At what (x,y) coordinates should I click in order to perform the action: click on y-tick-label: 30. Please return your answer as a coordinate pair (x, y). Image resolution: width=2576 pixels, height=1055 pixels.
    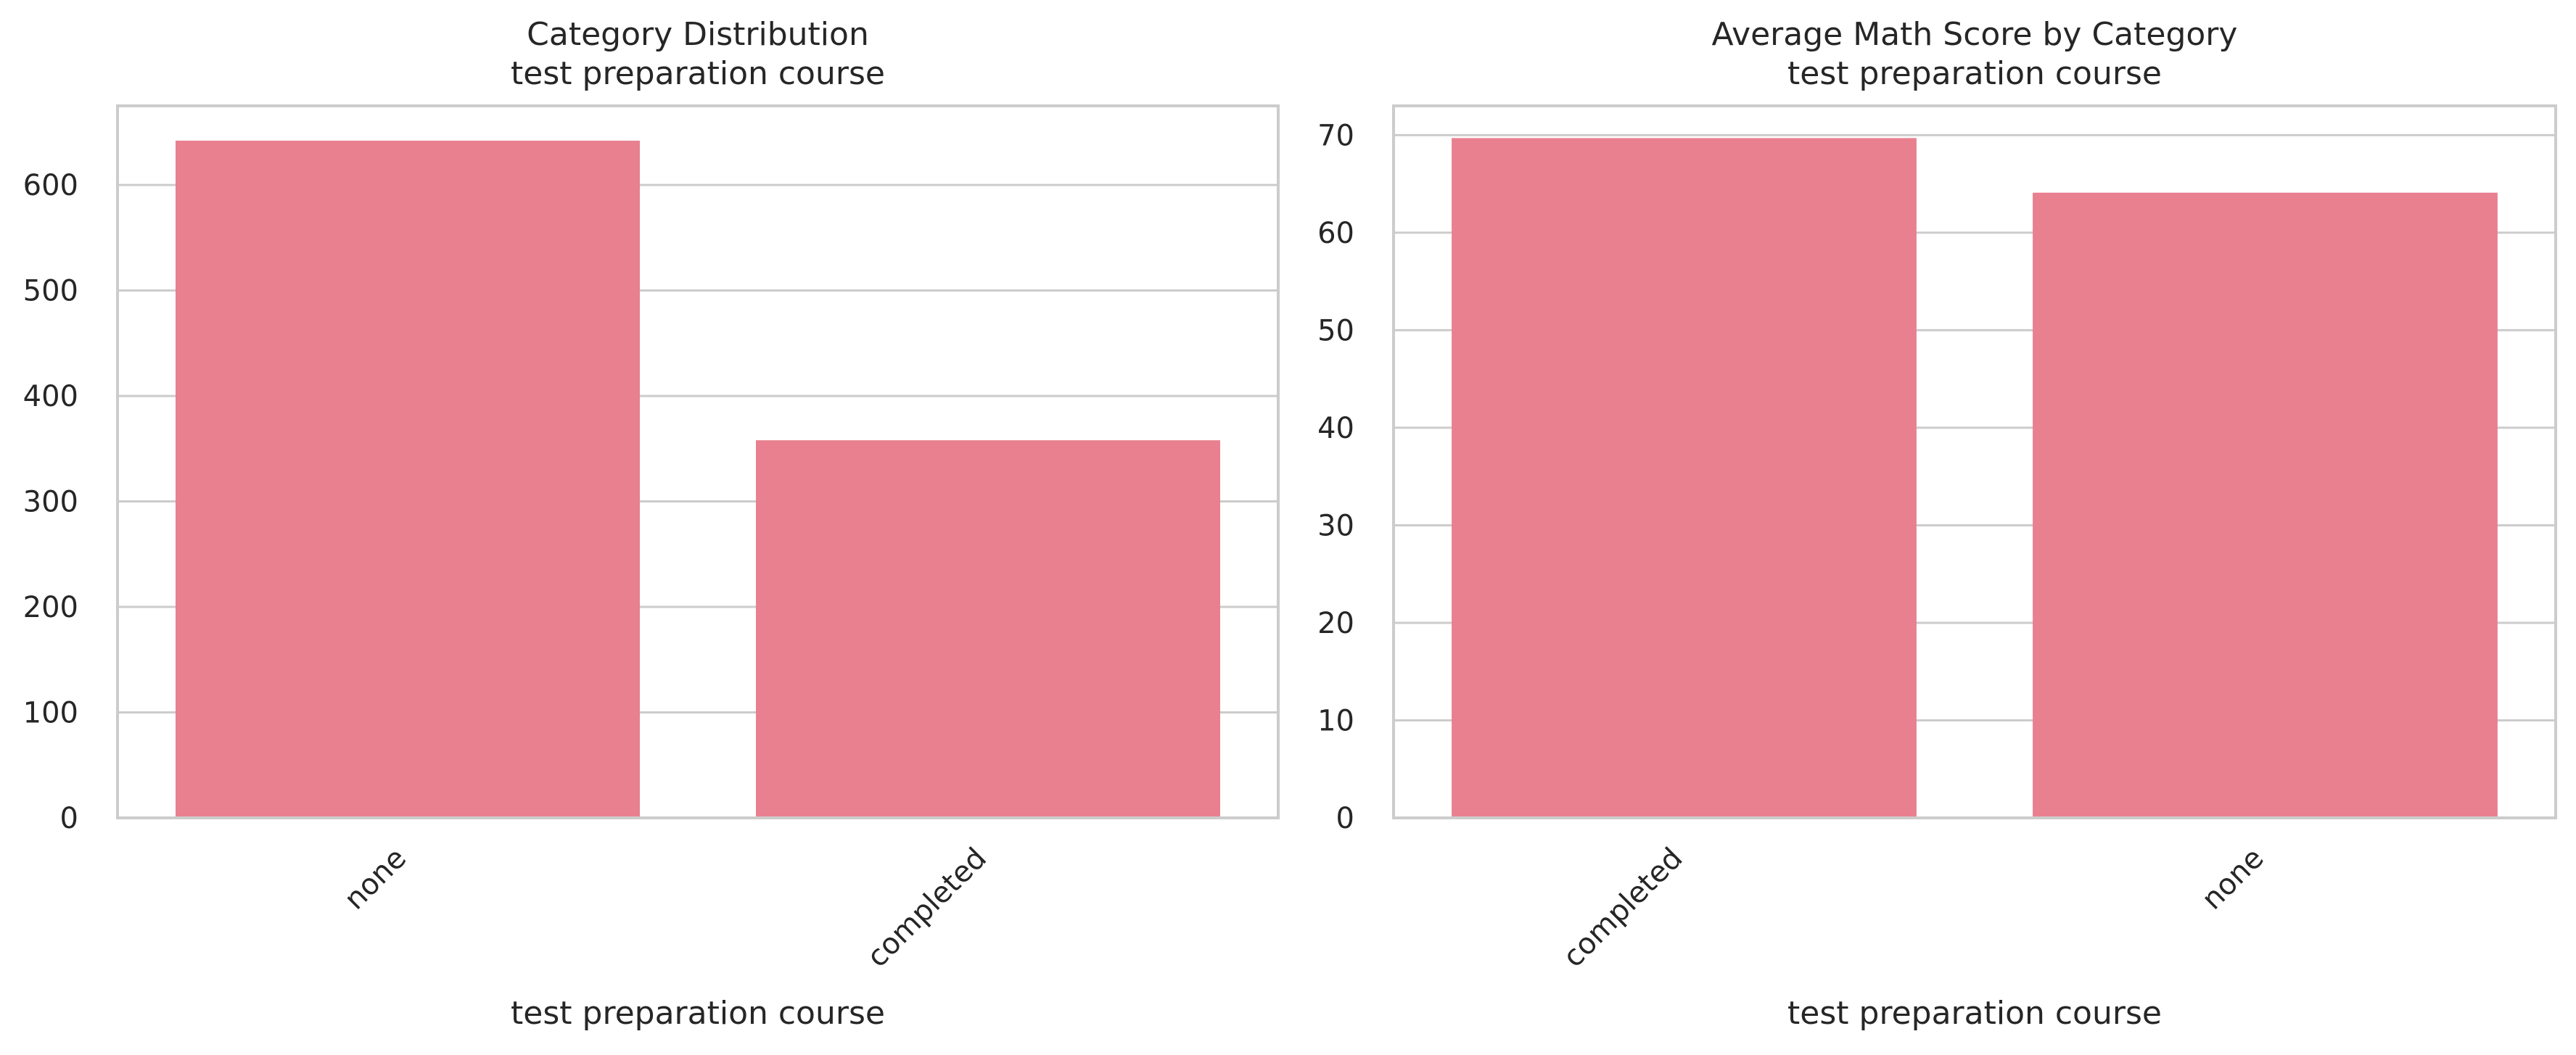
    Looking at the image, I should click on (1335, 525).